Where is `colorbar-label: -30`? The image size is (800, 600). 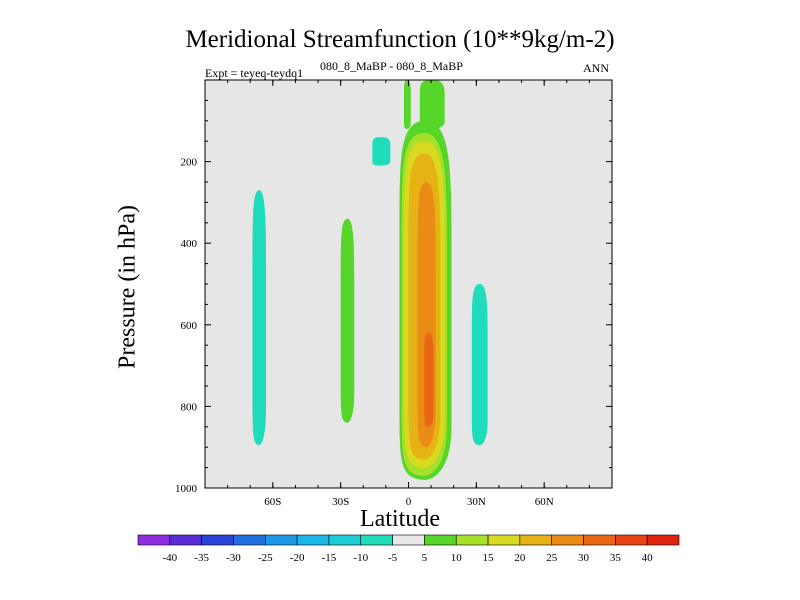
colorbar-label: -30 is located at coordinates (233, 558).